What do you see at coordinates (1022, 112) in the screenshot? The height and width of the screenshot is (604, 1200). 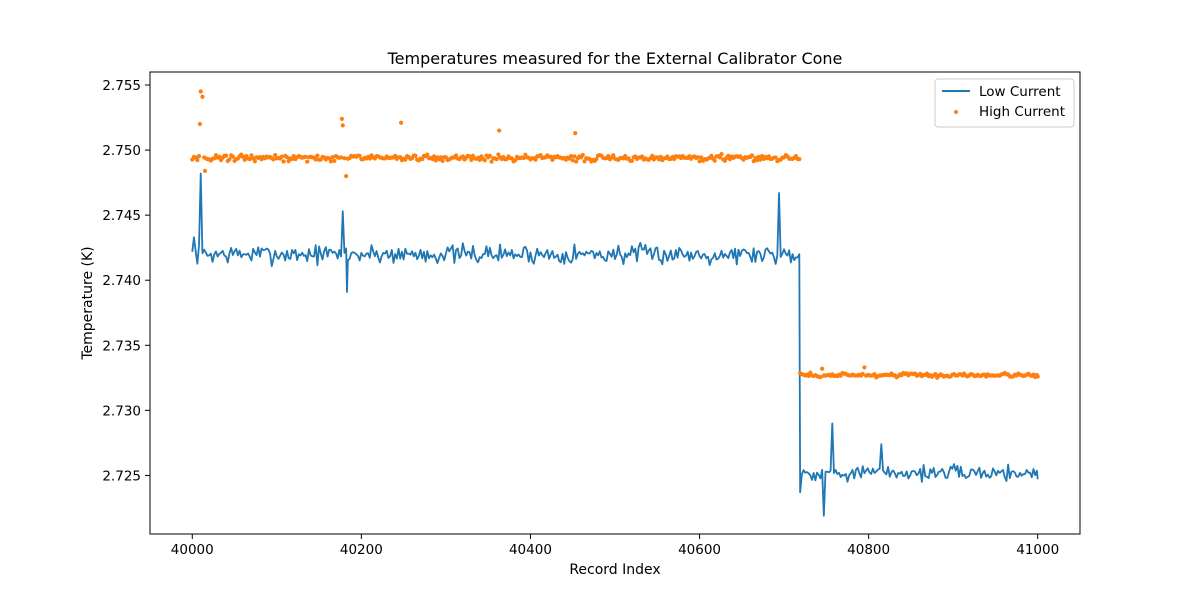 I see `legend-label-high-current: High Current` at bounding box center [1022, 112].